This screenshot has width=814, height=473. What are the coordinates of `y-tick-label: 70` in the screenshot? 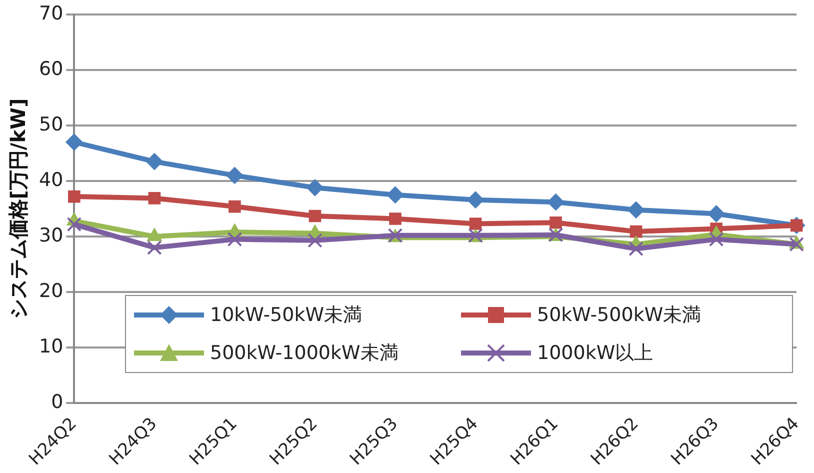 It's located at (51, 13).